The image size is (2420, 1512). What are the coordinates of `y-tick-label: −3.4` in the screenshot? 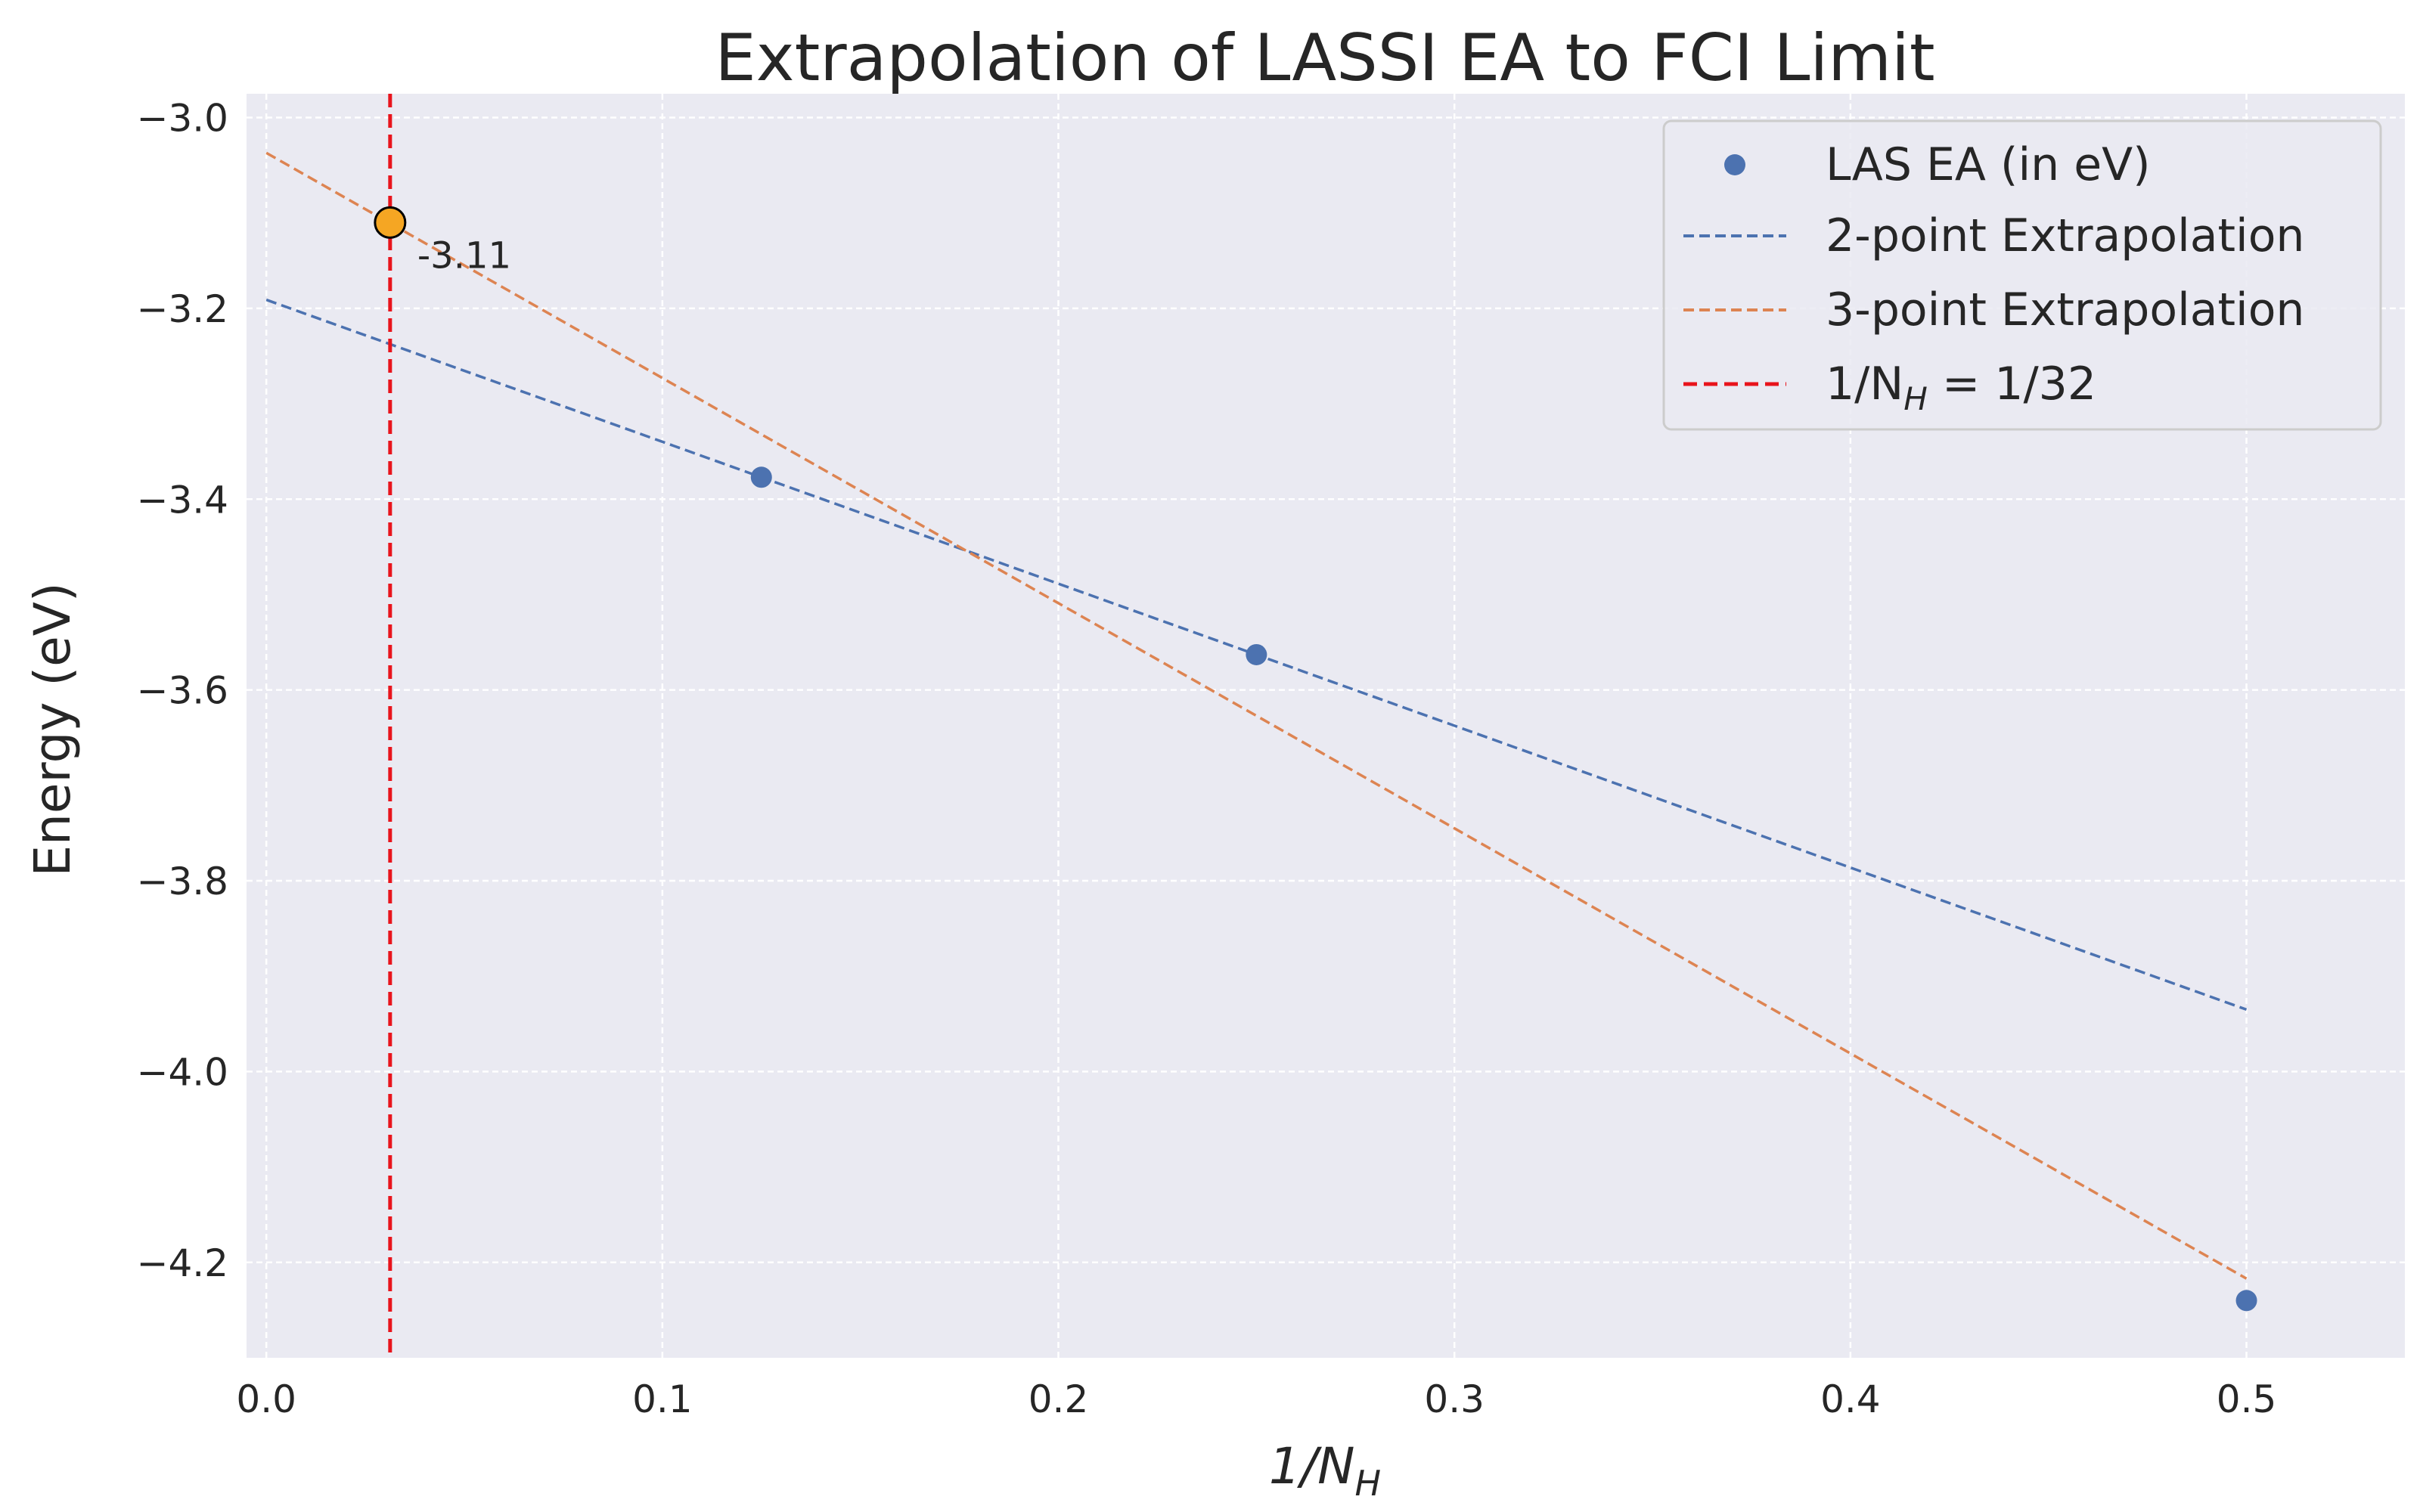 It's located at (182, 500).